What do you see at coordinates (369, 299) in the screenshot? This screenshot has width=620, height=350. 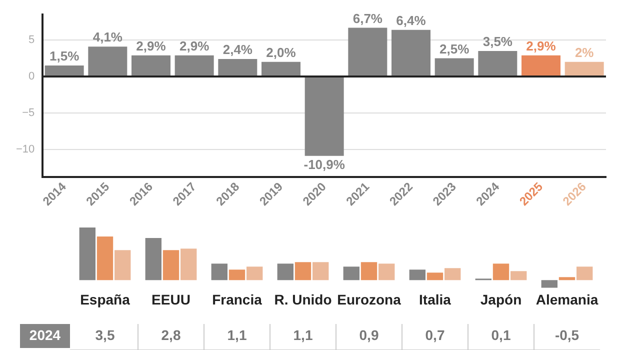 I see `x-tick-label: Eurozona` at bounding box center [369, 299].